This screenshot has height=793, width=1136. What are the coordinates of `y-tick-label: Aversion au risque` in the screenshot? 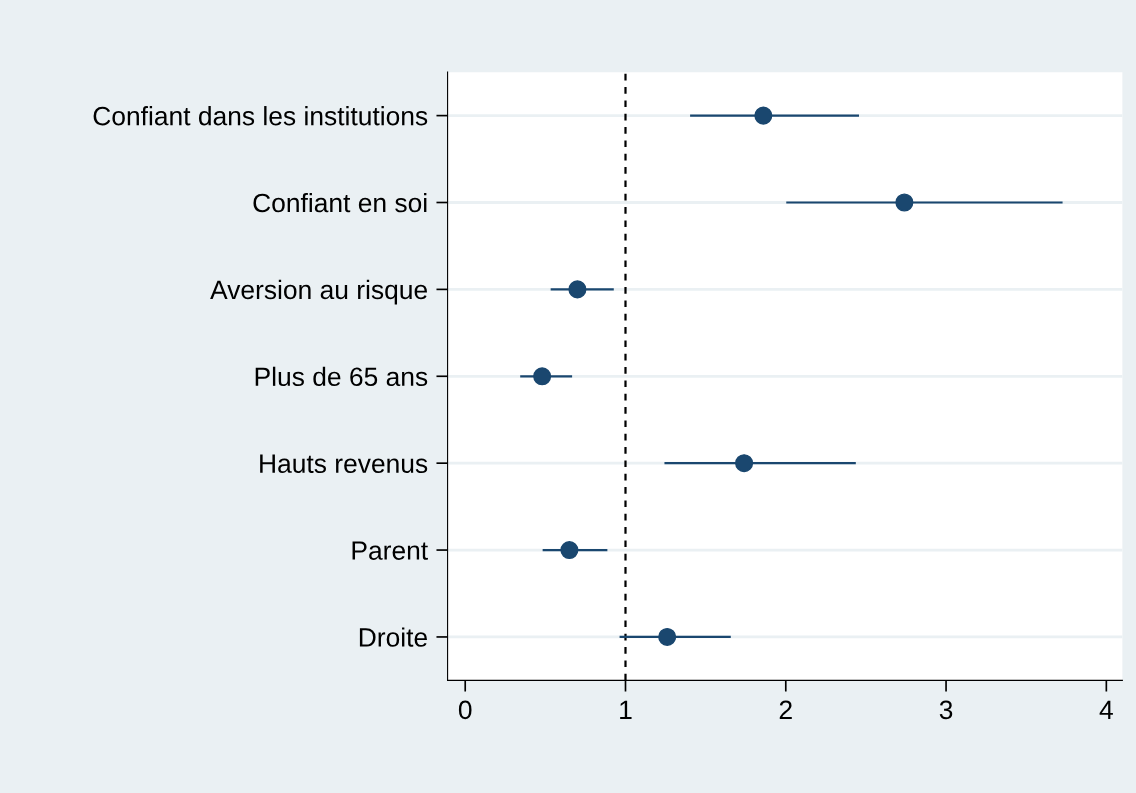 It's located at (318, 292).